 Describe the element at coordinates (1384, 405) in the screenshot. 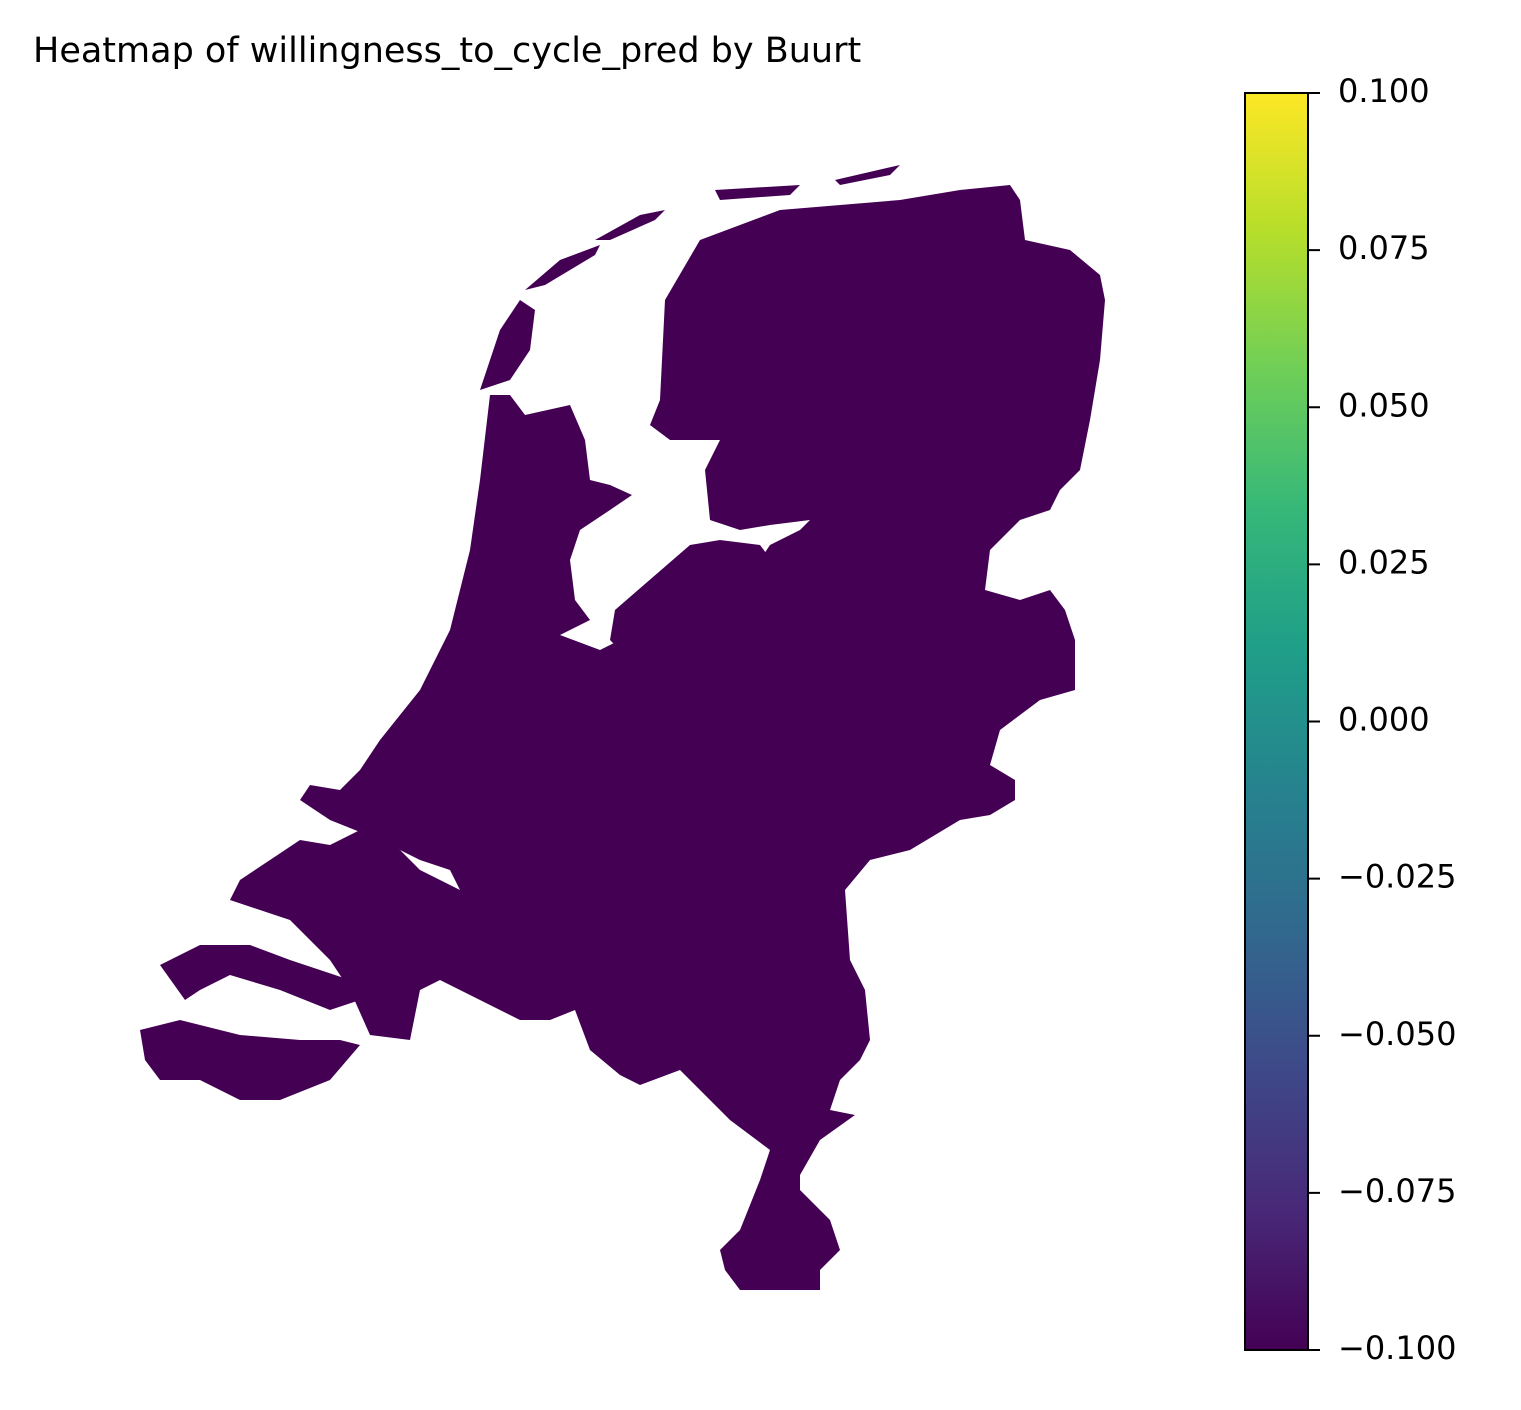

I see `colorbar-tick-label: 0.050` at that location.